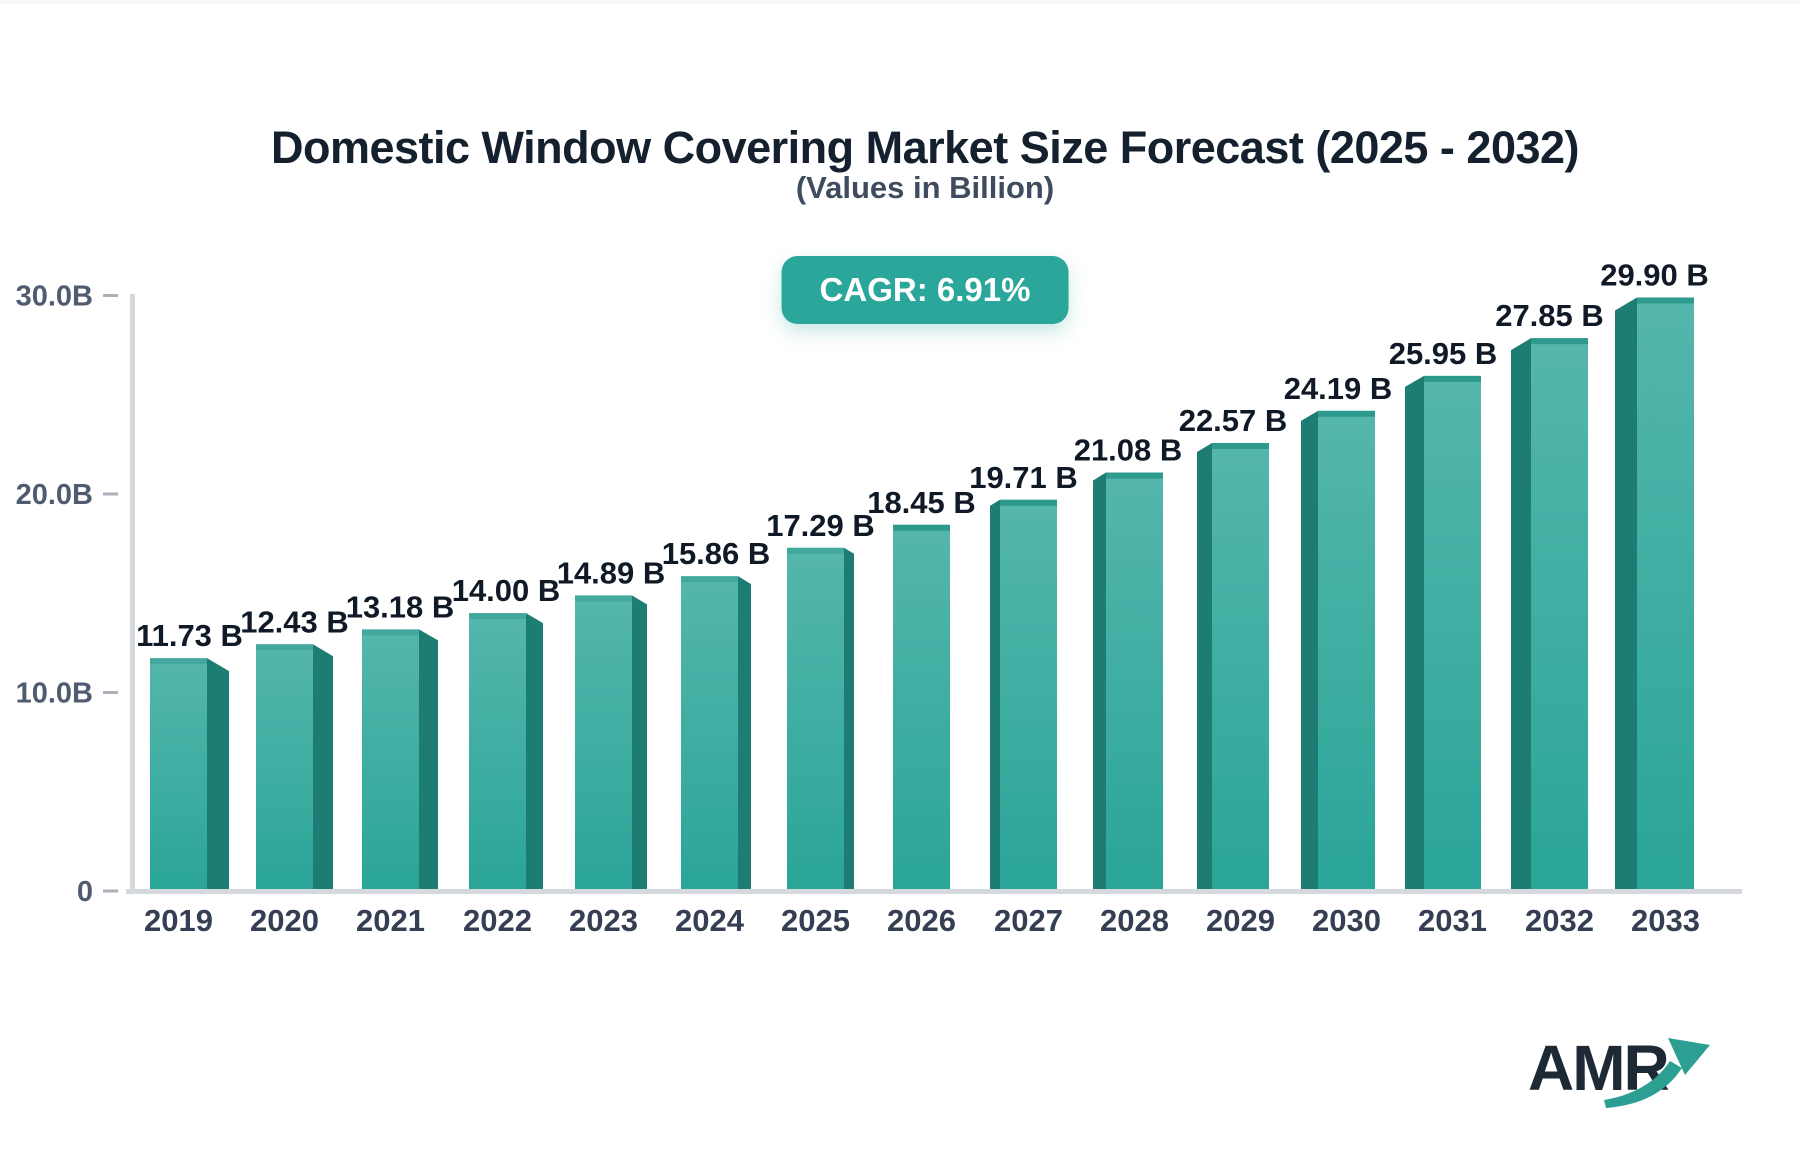  What do you see at coordinates (1657, 1073) in the screenshot?
I see `growth-arrow-icon` at bounding box center [1657, 1073].